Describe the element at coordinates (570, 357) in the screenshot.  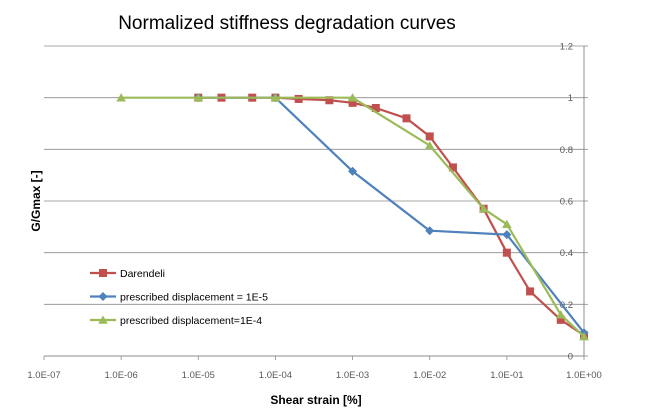
I see `y-tick-label-0: 0` at that location.